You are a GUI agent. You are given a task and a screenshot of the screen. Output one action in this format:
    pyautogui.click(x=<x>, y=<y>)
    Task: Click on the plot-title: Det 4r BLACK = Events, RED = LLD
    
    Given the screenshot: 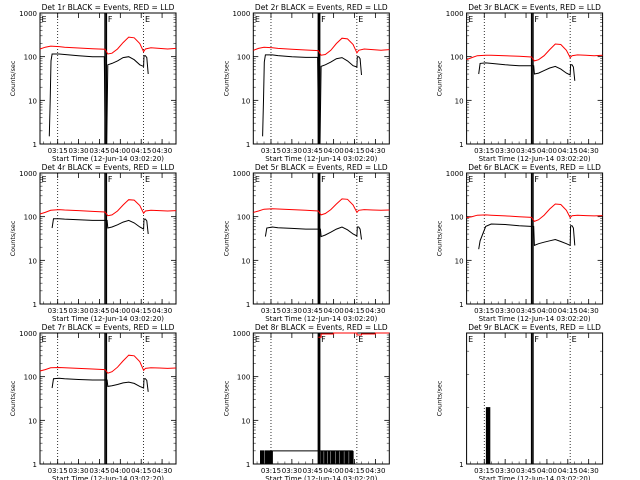 What is the action you would take?
    pyautogui.click(x=108, y=167)
    